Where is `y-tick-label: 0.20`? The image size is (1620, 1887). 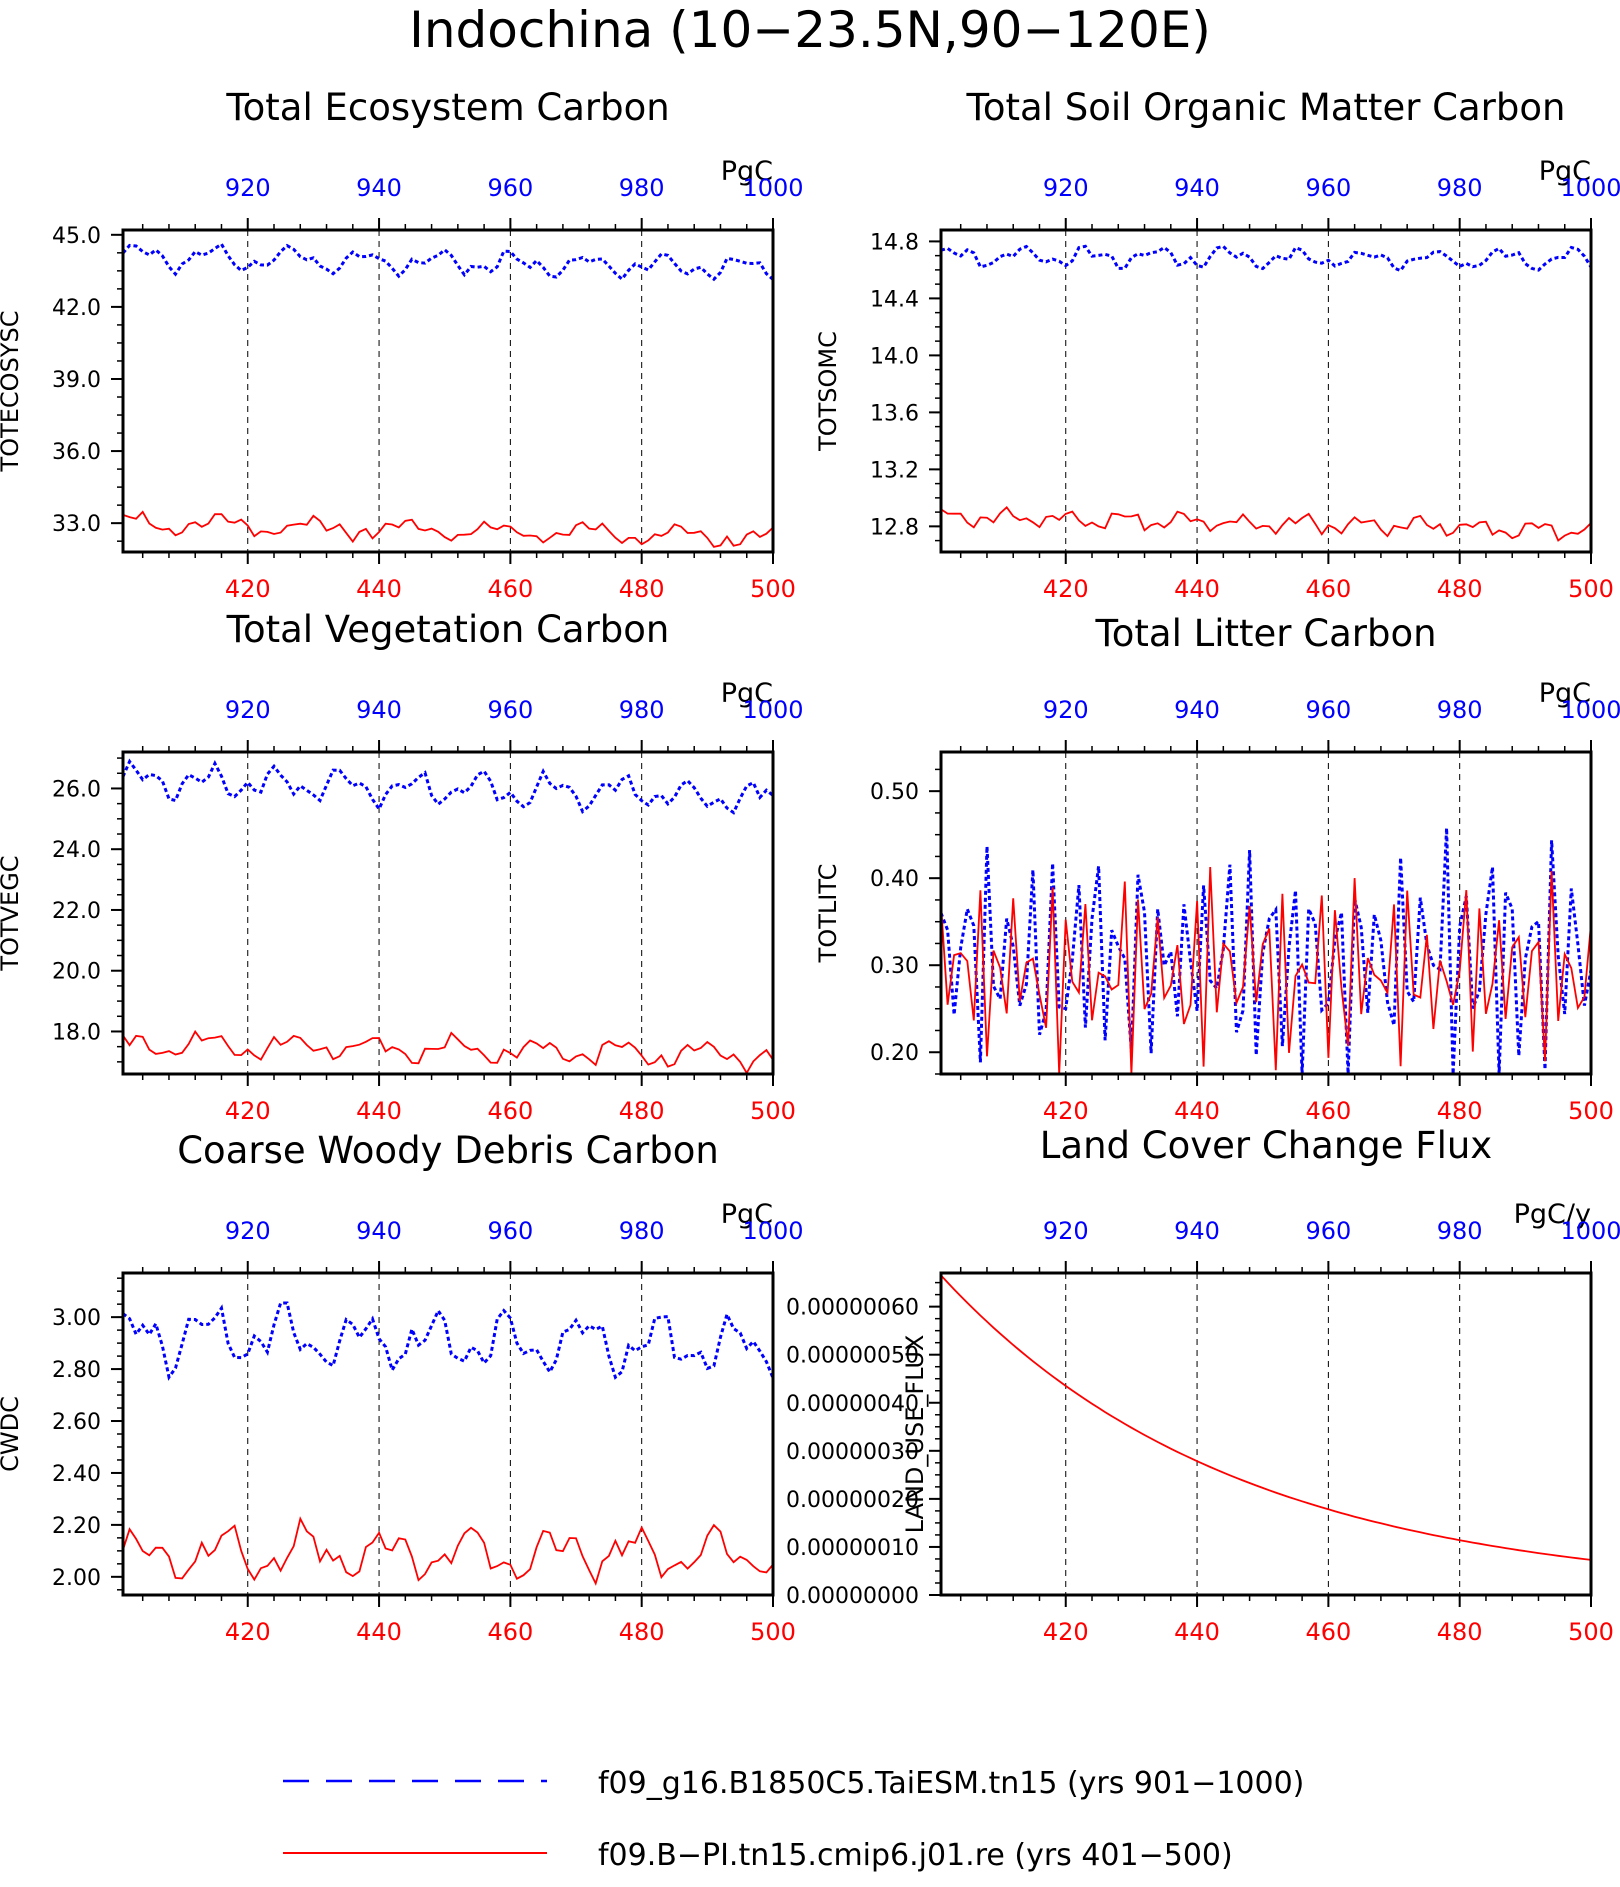
y-tick-label: 0.20 is located at coordinates (894, 1053).